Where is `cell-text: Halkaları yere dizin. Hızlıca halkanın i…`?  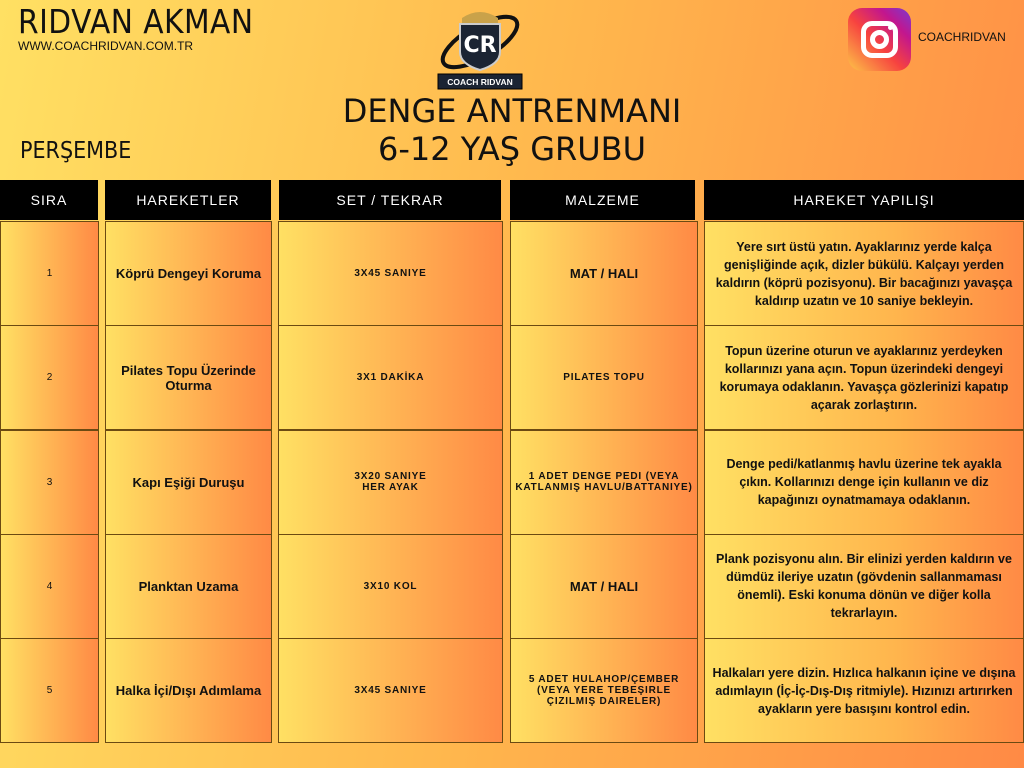
cell-text: Halkaları yere dizin. Hızlıca halkanın i… is located at coordinates (864, 690).